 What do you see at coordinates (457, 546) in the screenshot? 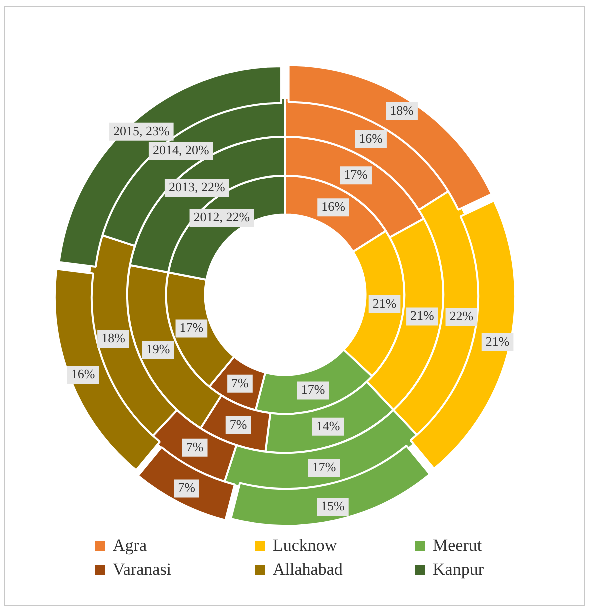
I see `legend-label: Meerut` at bounding box center [457, 546].